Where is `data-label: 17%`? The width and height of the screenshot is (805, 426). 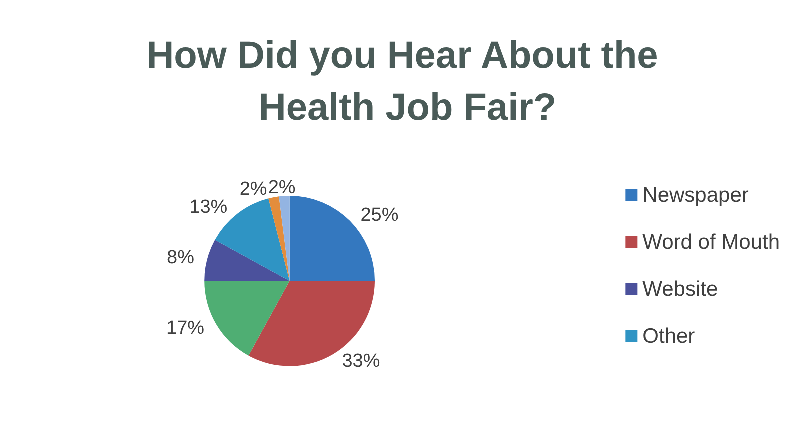
data-label: 17% is located at coordinates (185, 329).